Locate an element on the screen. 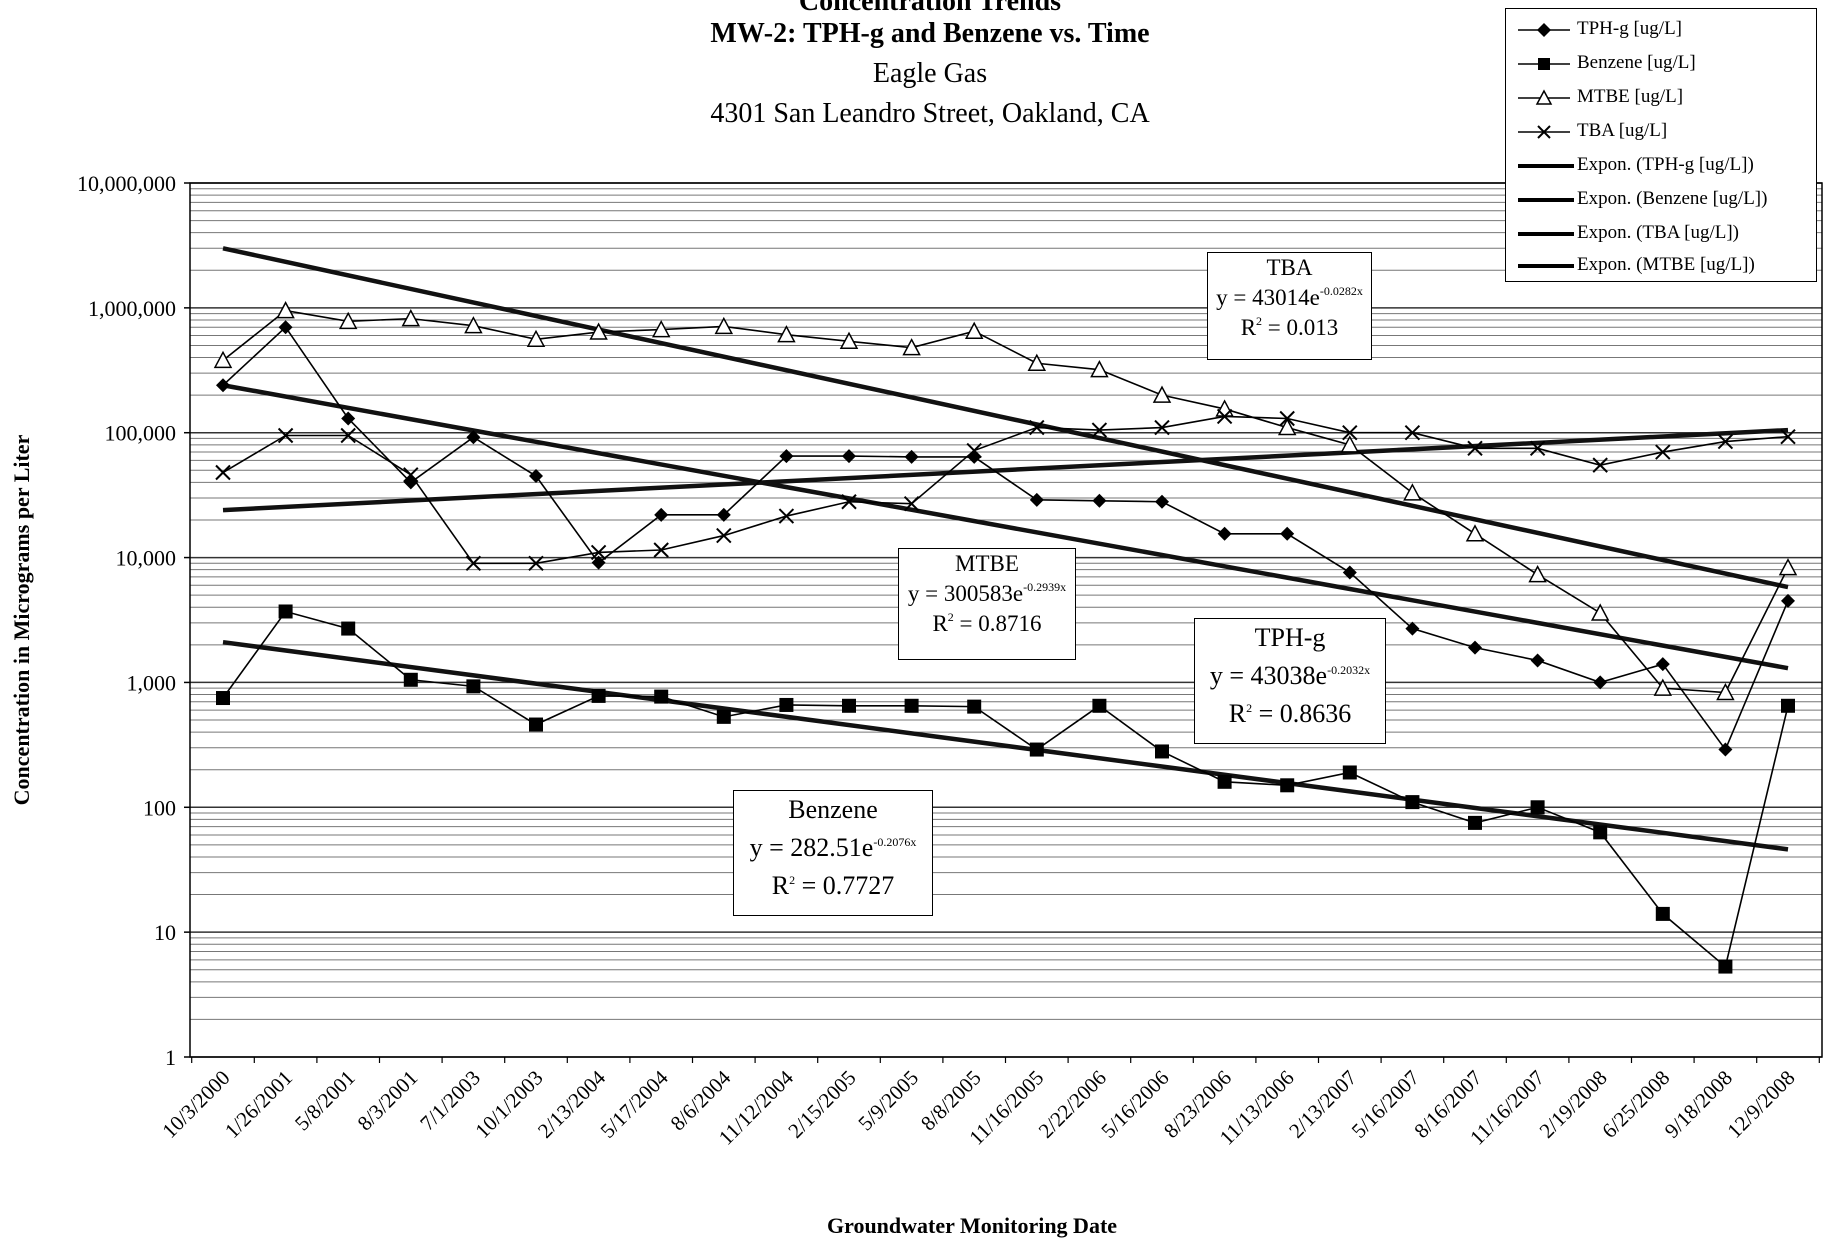 This screenshot has width=1826, height=1247. legend-label: MTBE [ug/L] is located at coordinates (1630, 96).